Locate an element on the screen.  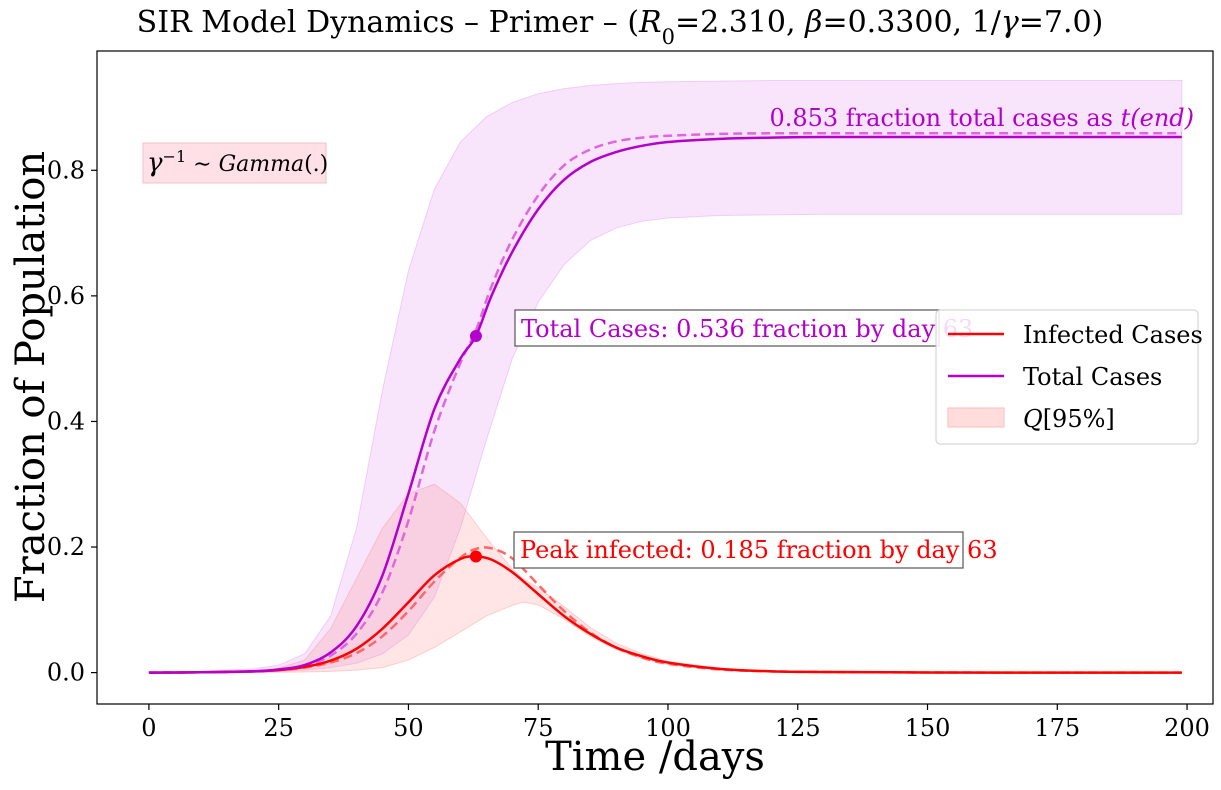
total-cases-annotation: Total Cases: 0.536 fraction by day 63 is located at coordinates (747, 329).